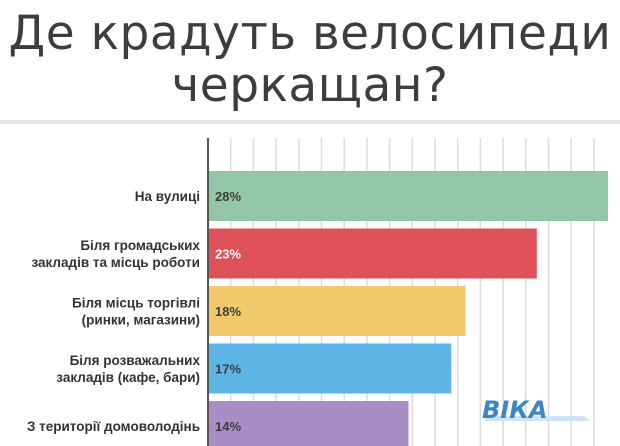 The image size is (620, 446). Describe the element at coordinates (135, 360) in the screenshot. I see `category-label: Біля розважальних` at that location.